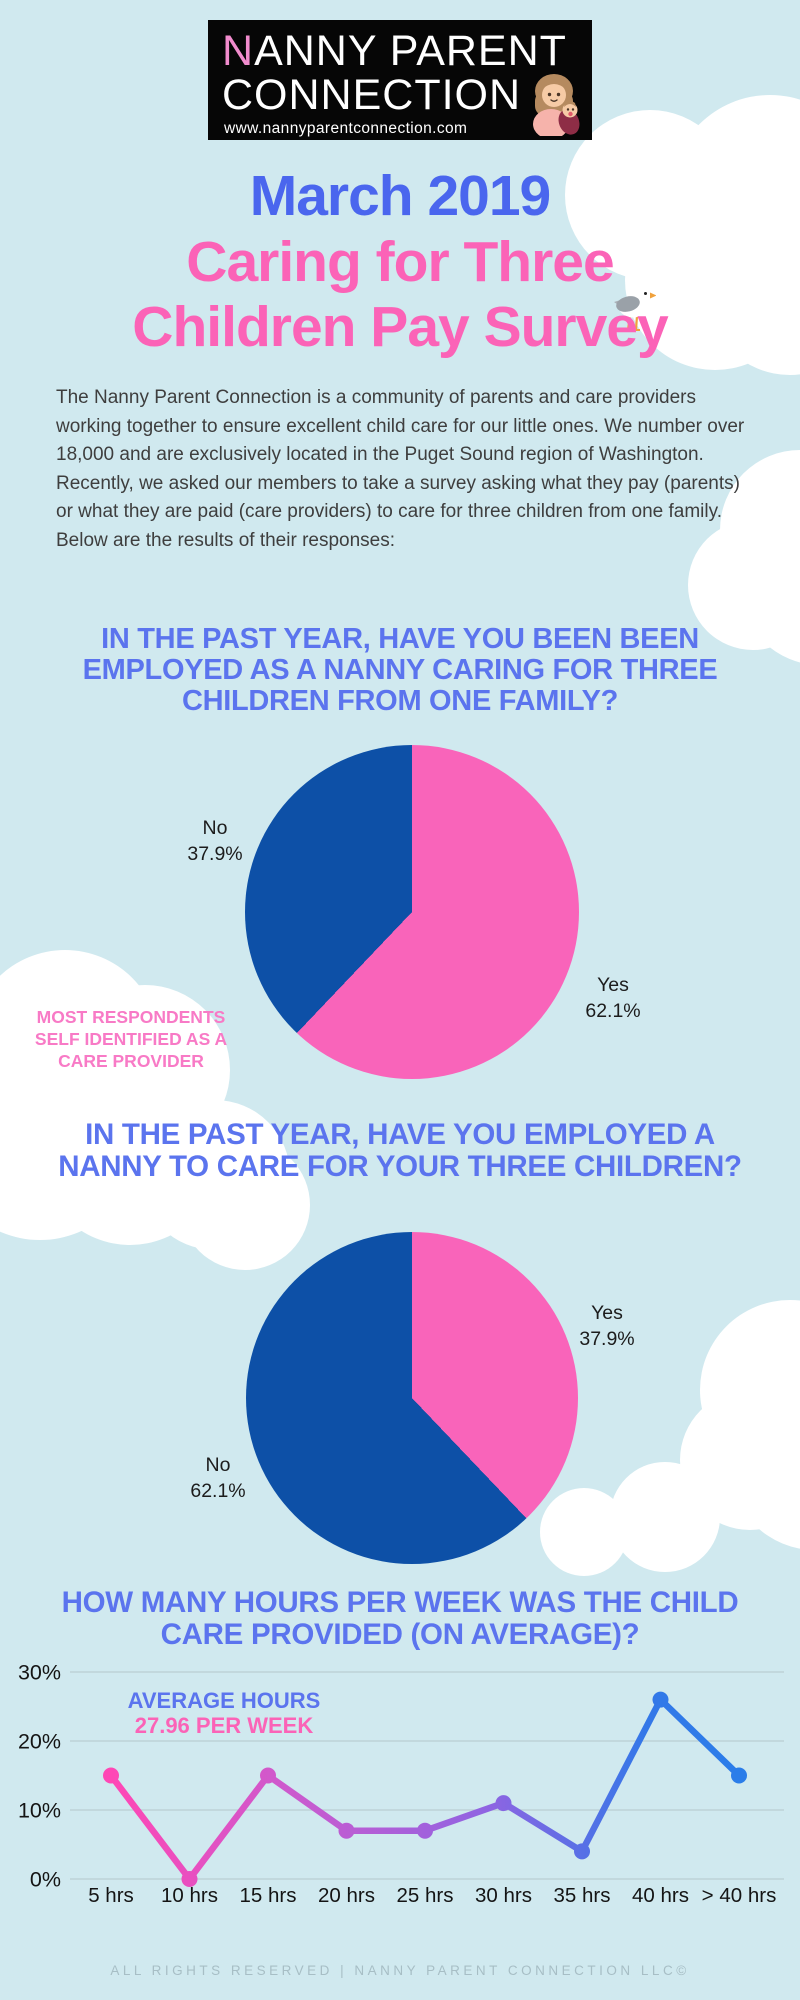  I want to click on question1-heading-line: CHILDREN FROM ONE FAMILY?, so click(400, 701).